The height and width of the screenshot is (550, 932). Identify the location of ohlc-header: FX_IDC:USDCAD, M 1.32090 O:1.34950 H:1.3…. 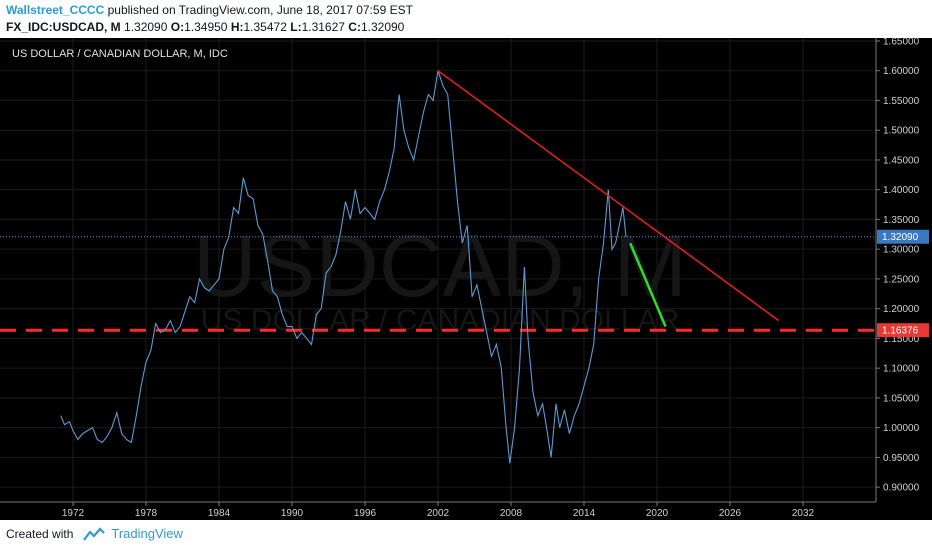
(205, 27).